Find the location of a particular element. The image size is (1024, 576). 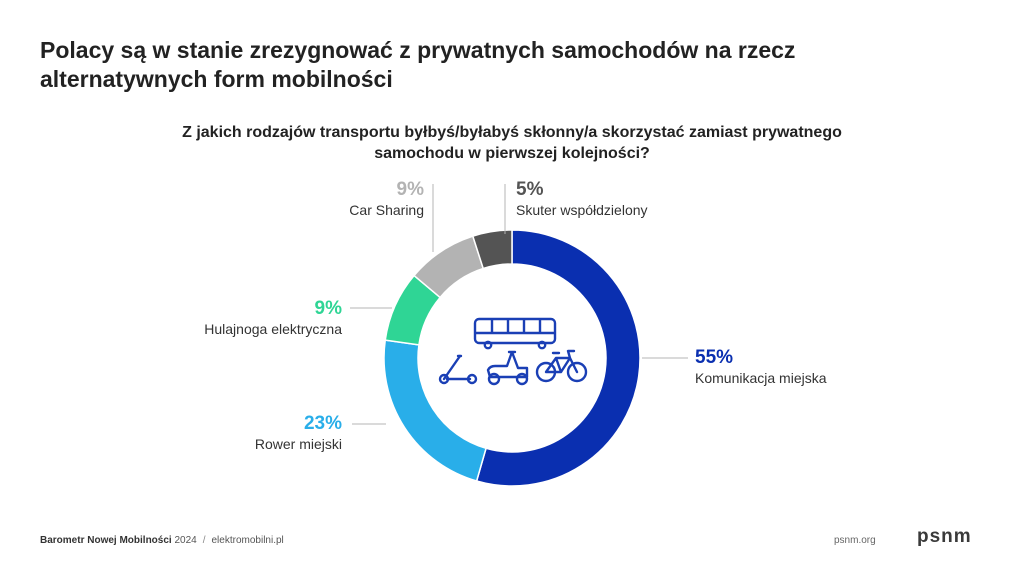

slice-name: Car Sharing is located at coordinates (386, 210).